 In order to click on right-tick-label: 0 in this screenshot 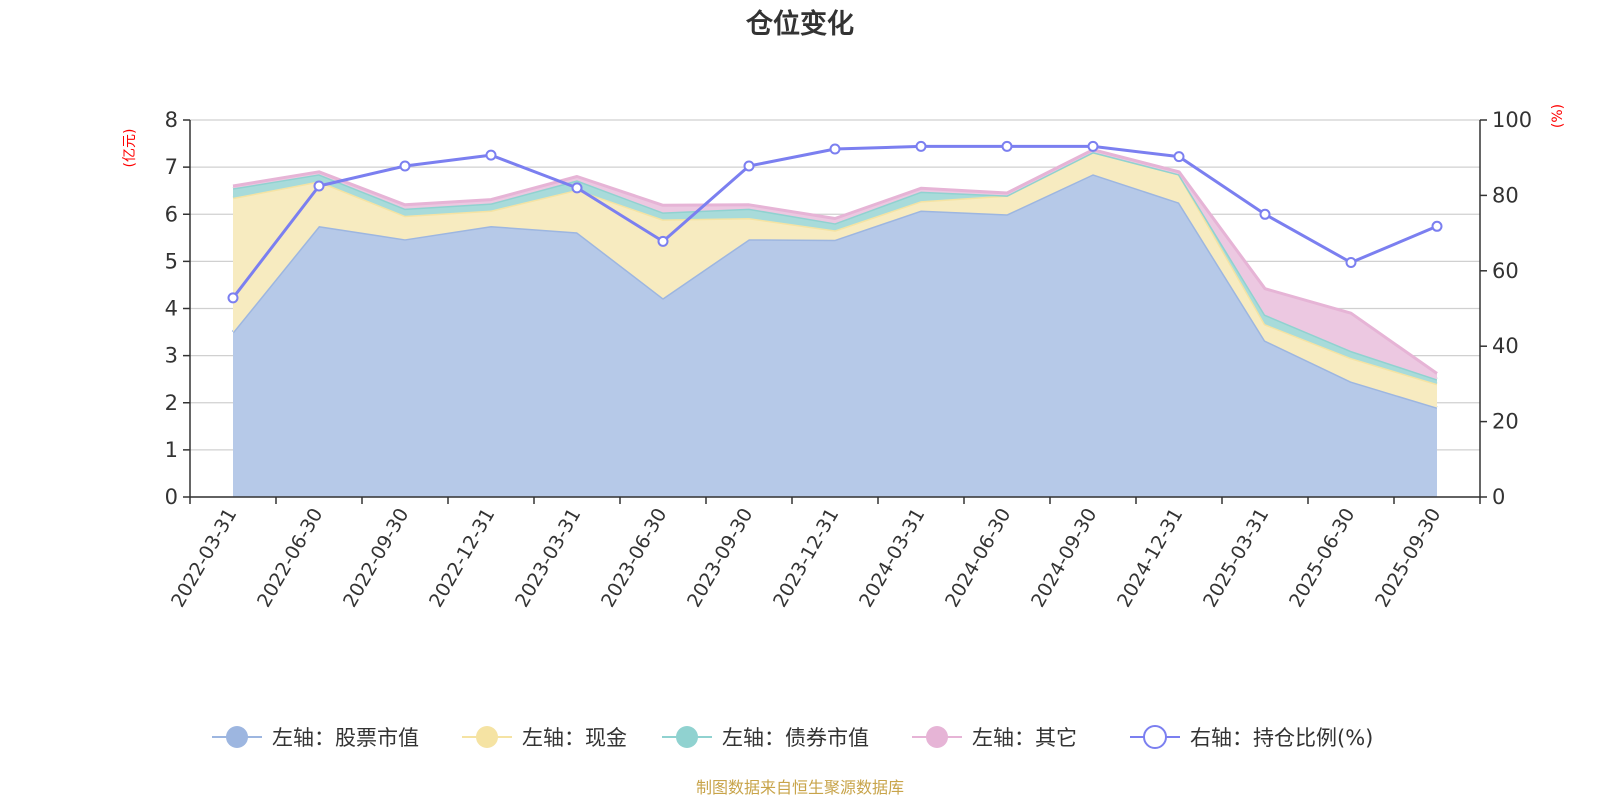, I will do `click(1498, 497)`.